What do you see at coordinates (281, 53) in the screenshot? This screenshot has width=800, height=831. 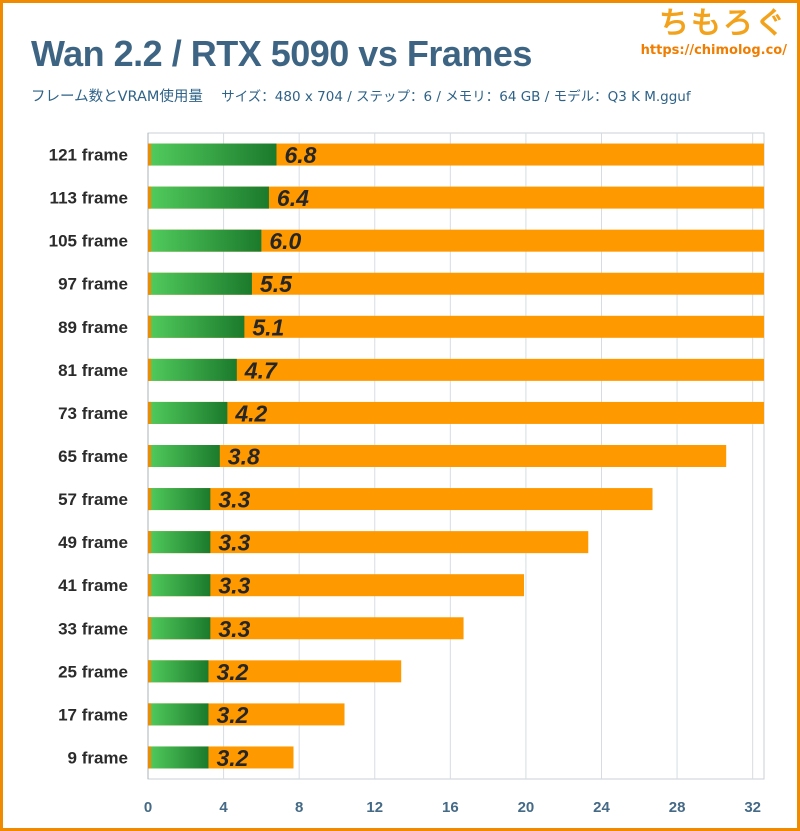 I see `chart-title: Wan 2.2 / RTX 5090 vs Frames` at bounding box center [281, 53].